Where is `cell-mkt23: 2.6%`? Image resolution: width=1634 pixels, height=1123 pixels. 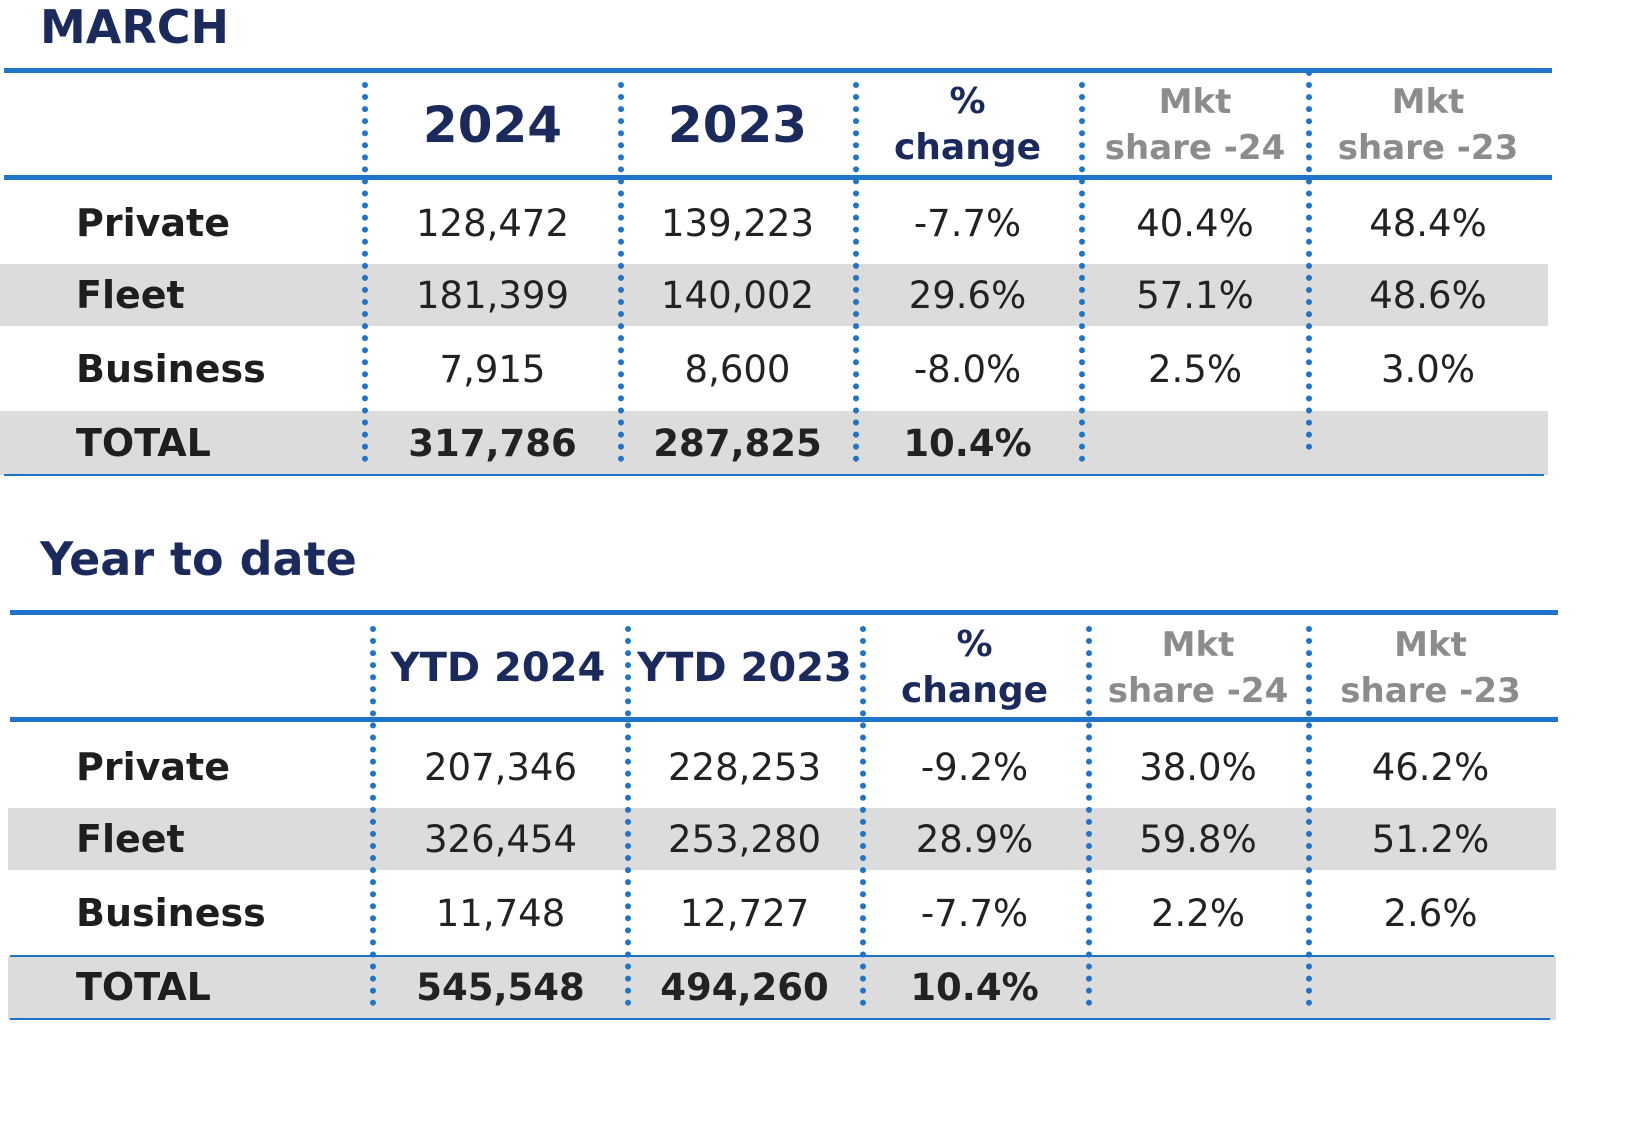
cell-mkt23: 2.6% is located at coordinates (1430, 913).